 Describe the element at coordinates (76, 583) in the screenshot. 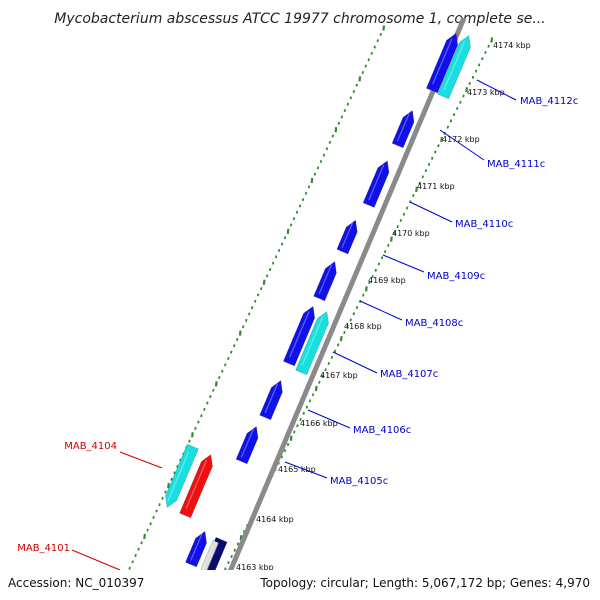

I see `accession-text: Accession: NC_010397` at that location.